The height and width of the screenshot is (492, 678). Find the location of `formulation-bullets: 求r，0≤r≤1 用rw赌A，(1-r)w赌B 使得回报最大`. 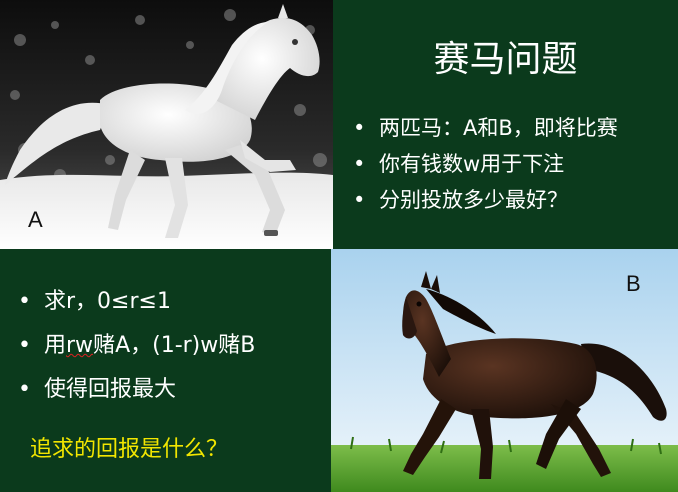

formulation-bullets: 求r，0≤r≤1 用rw赌A，(1-r)w赌B 使得回报最大 is located at coordinates (137, 357).